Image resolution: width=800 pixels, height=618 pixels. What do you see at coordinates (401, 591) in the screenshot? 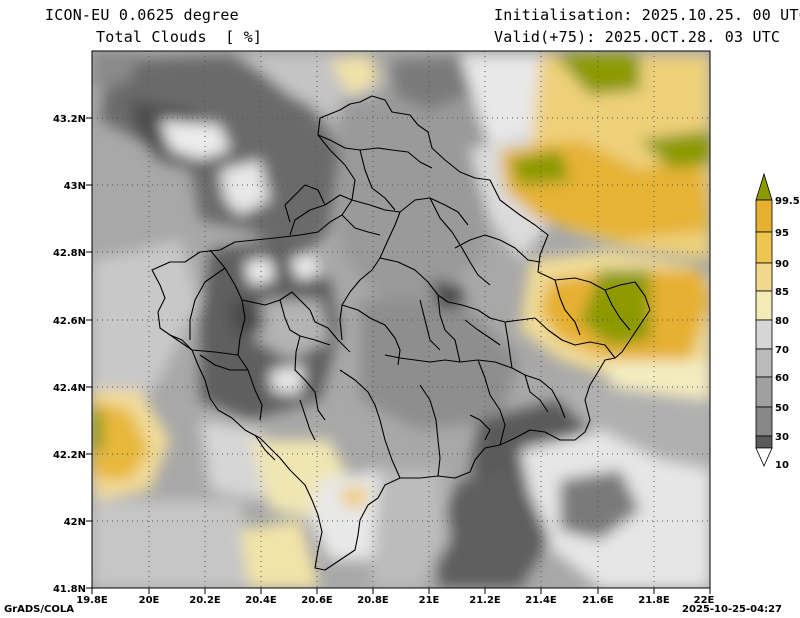
I see `lon-ticks` at bounding box center [401, 591].